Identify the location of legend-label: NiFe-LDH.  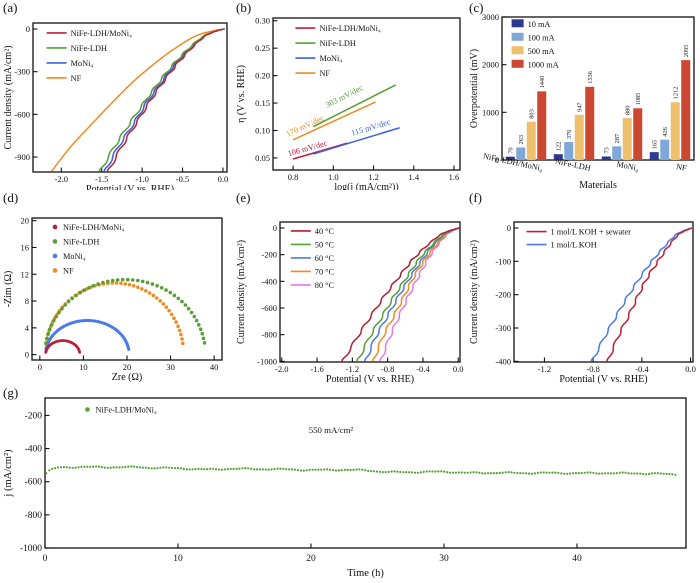
(81, 241).